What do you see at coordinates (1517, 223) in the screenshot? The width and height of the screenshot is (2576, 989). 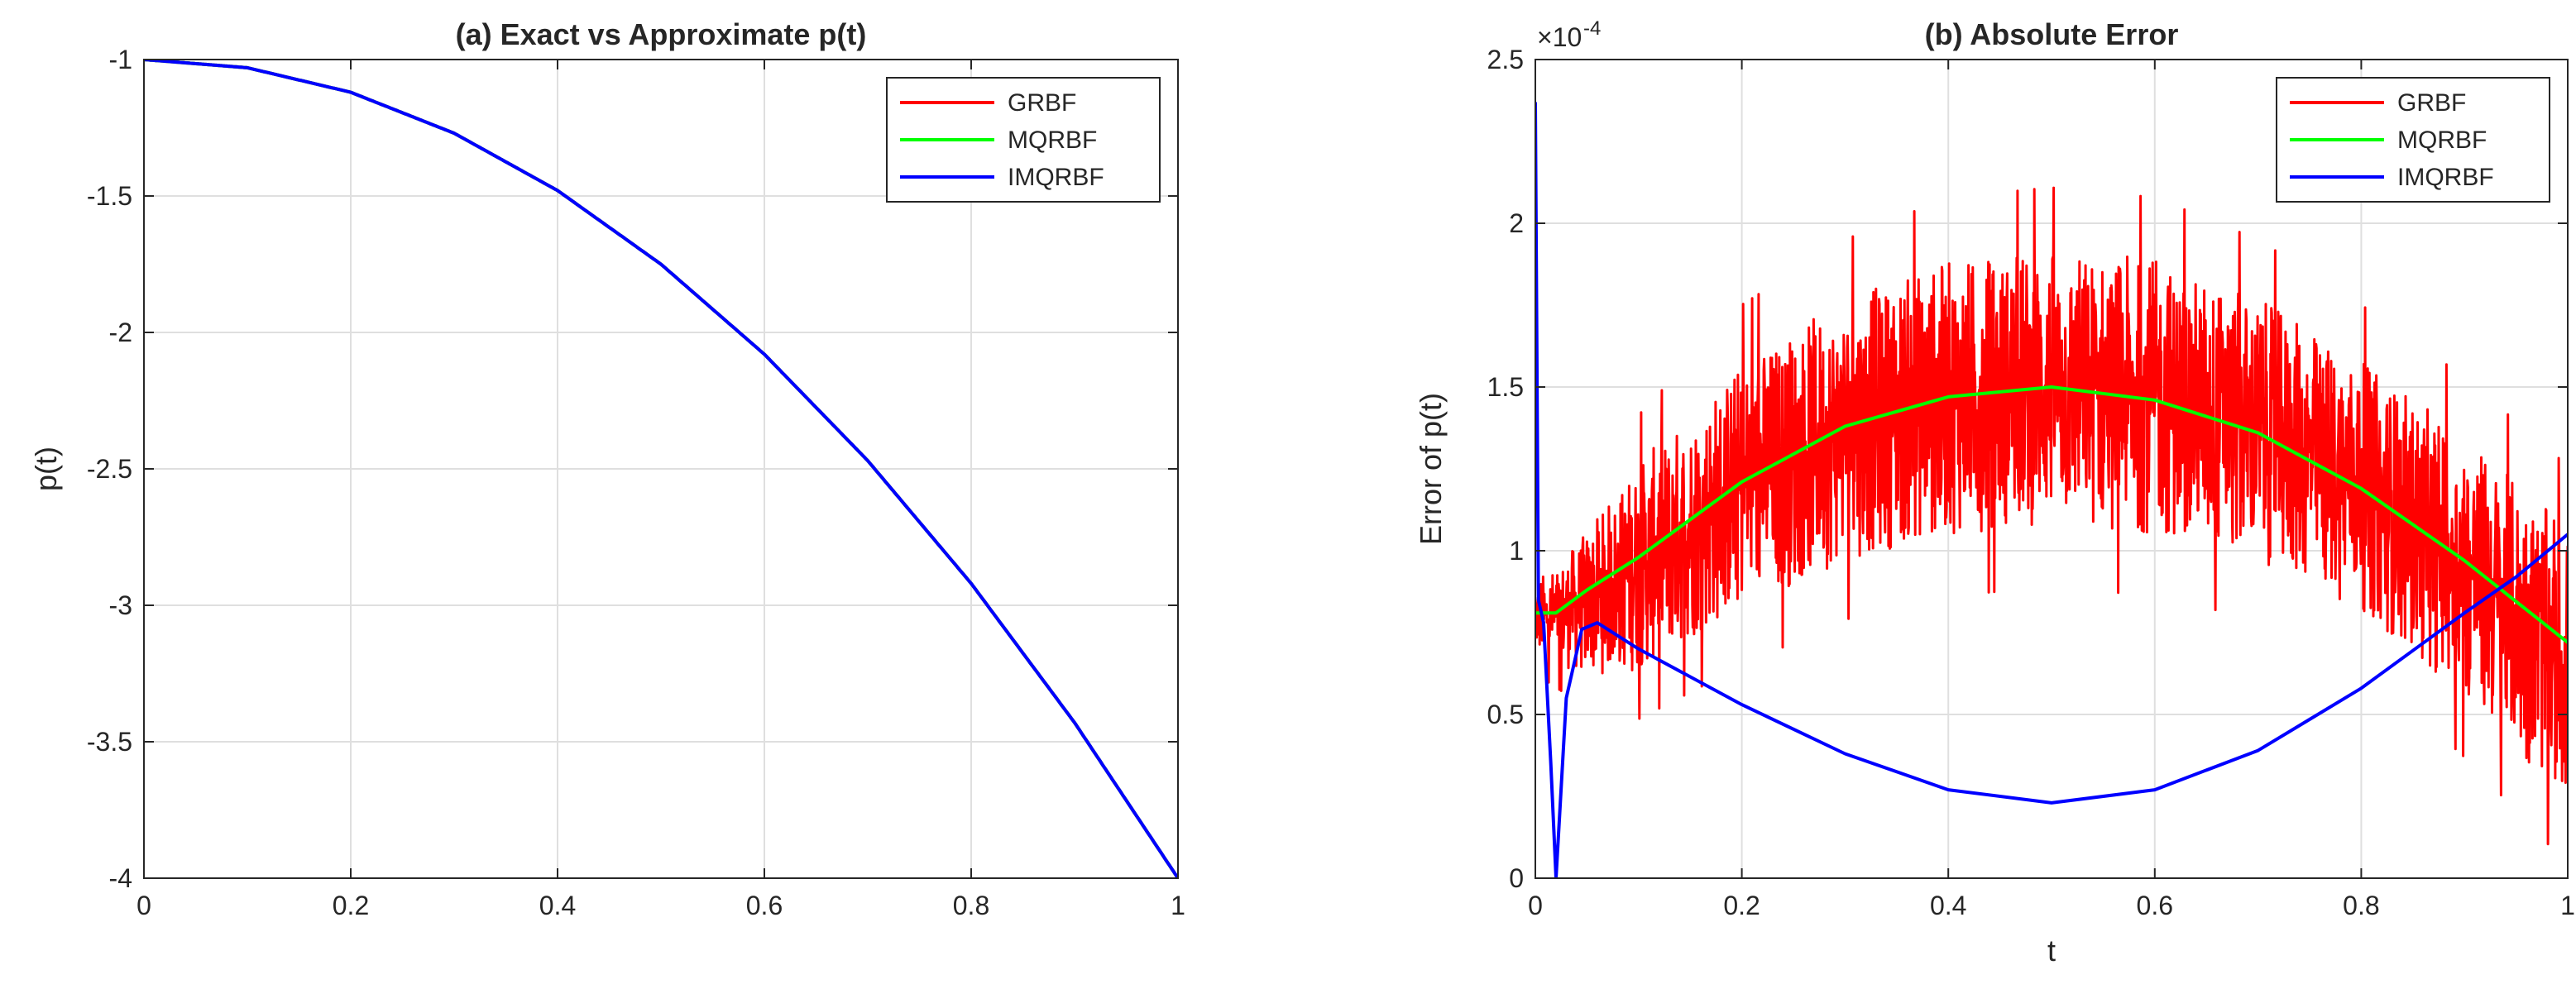 I see `y-tick-label: 2` at bounding box center [1517, 223].